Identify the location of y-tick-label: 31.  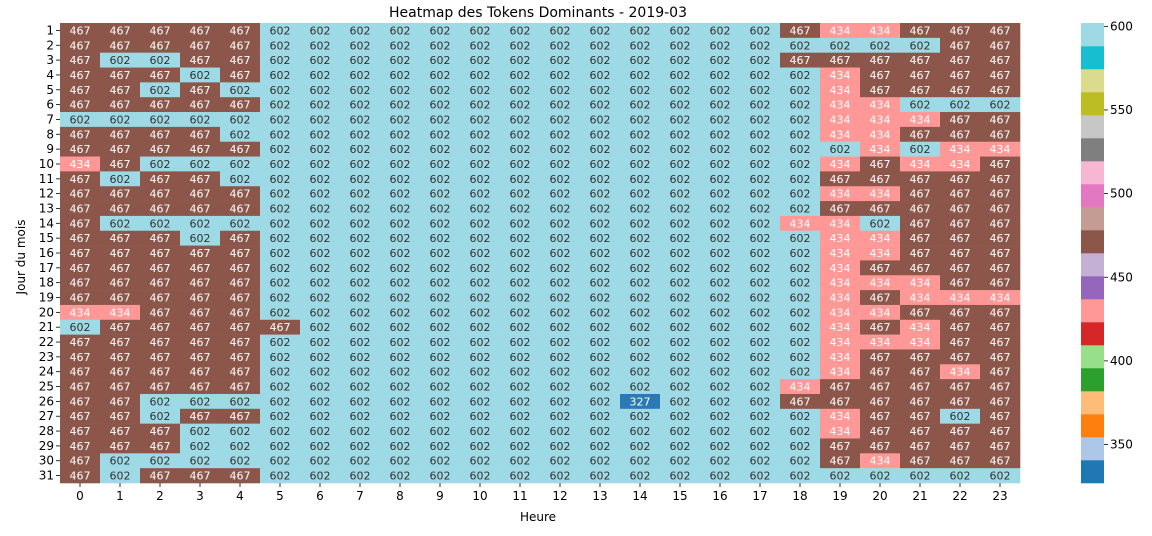
(46, 476).